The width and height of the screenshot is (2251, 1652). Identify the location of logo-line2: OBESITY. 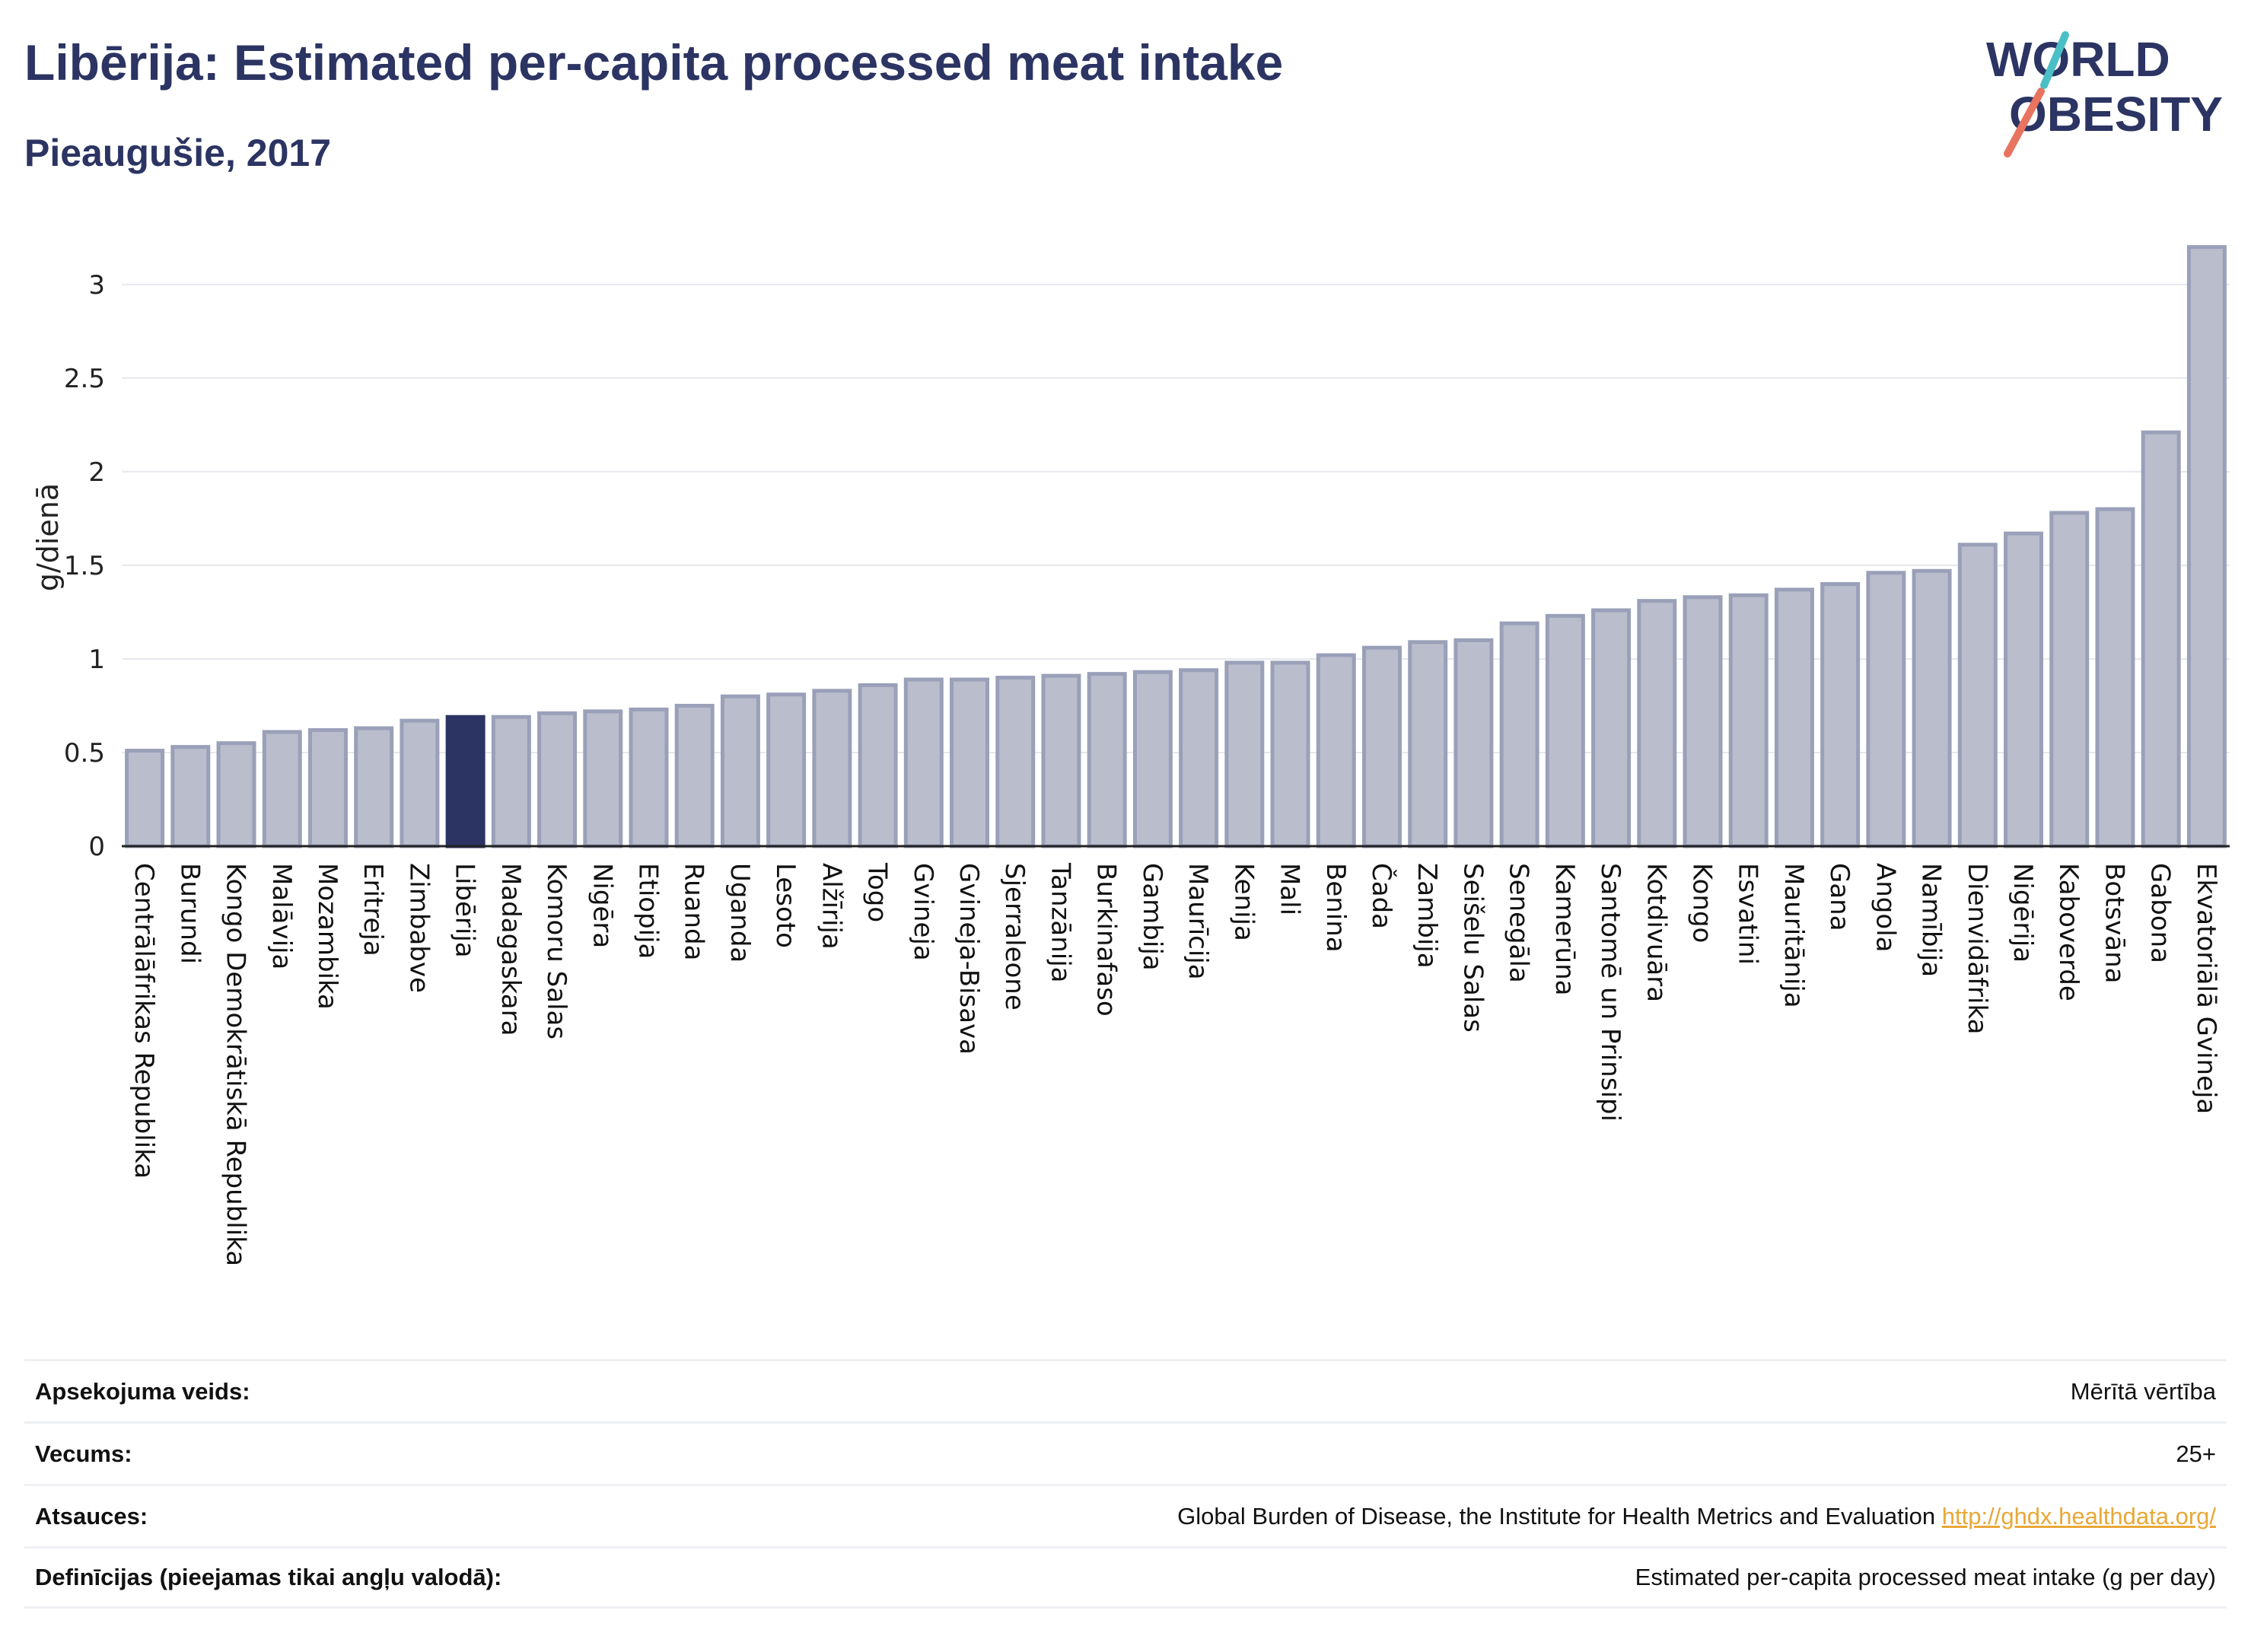
(2116, 114).